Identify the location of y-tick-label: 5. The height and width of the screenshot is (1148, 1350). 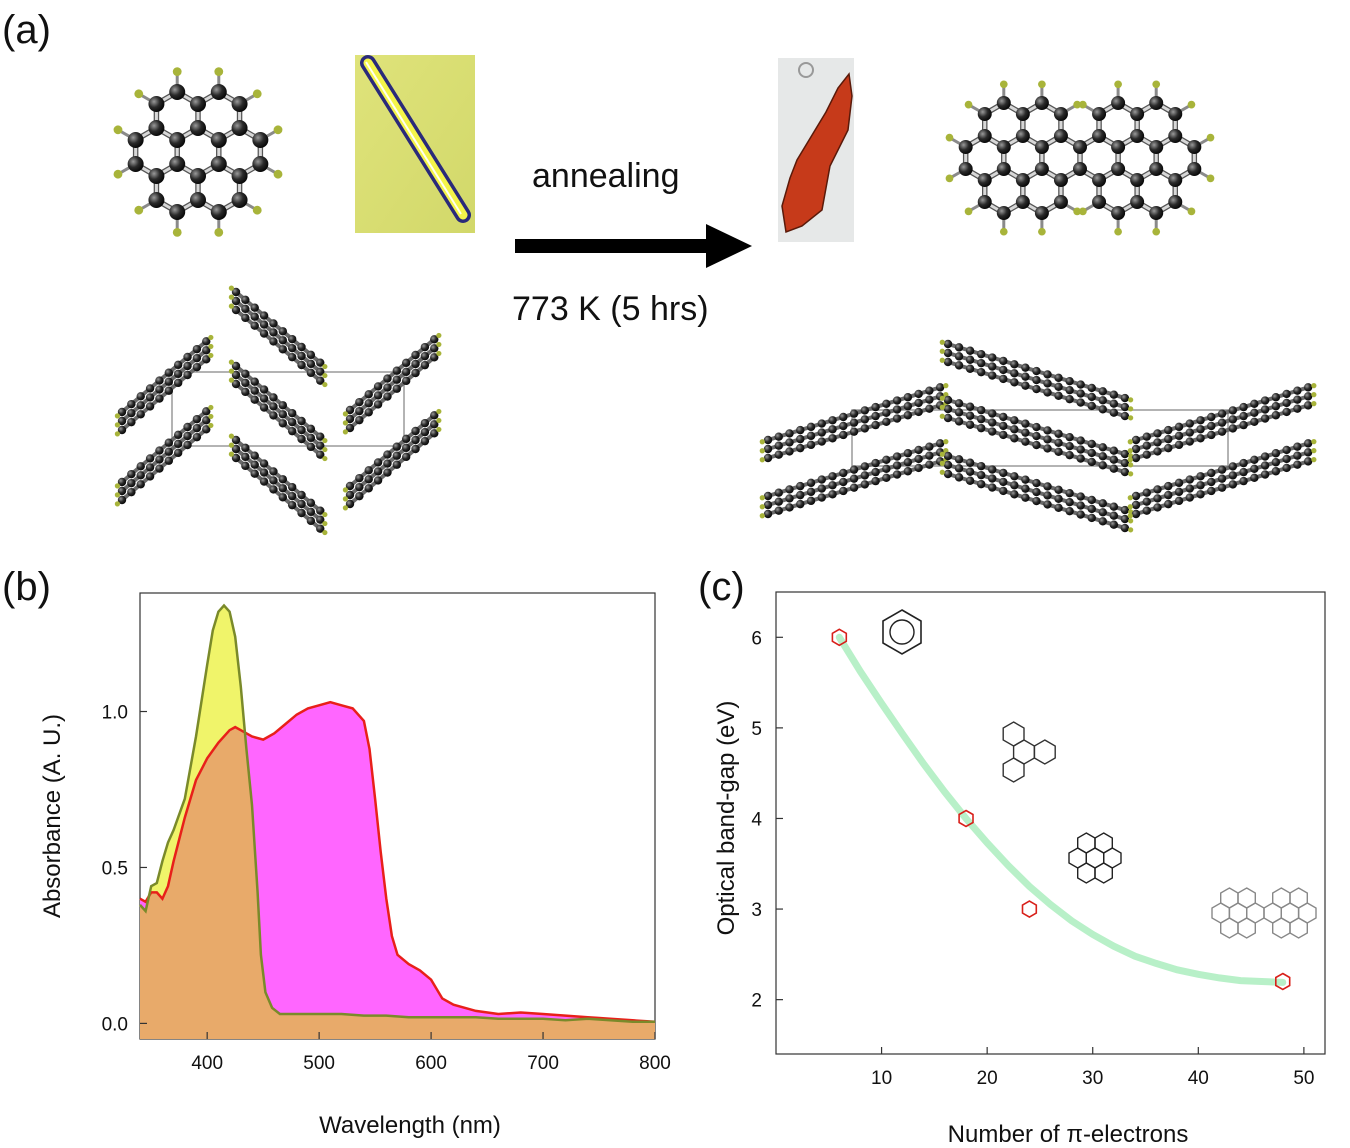
(756, 729).